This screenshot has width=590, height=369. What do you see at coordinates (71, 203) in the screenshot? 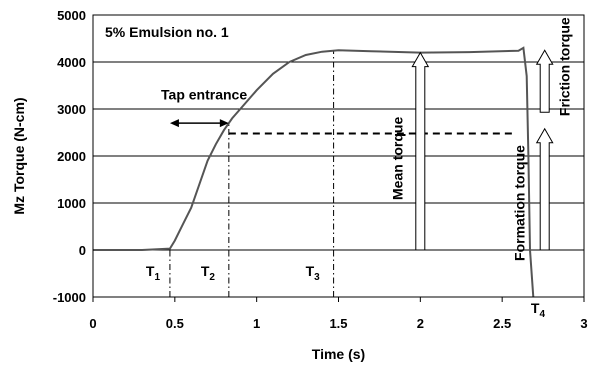
I see `y-tick-label: 1000` at bounding box center [71, 203].